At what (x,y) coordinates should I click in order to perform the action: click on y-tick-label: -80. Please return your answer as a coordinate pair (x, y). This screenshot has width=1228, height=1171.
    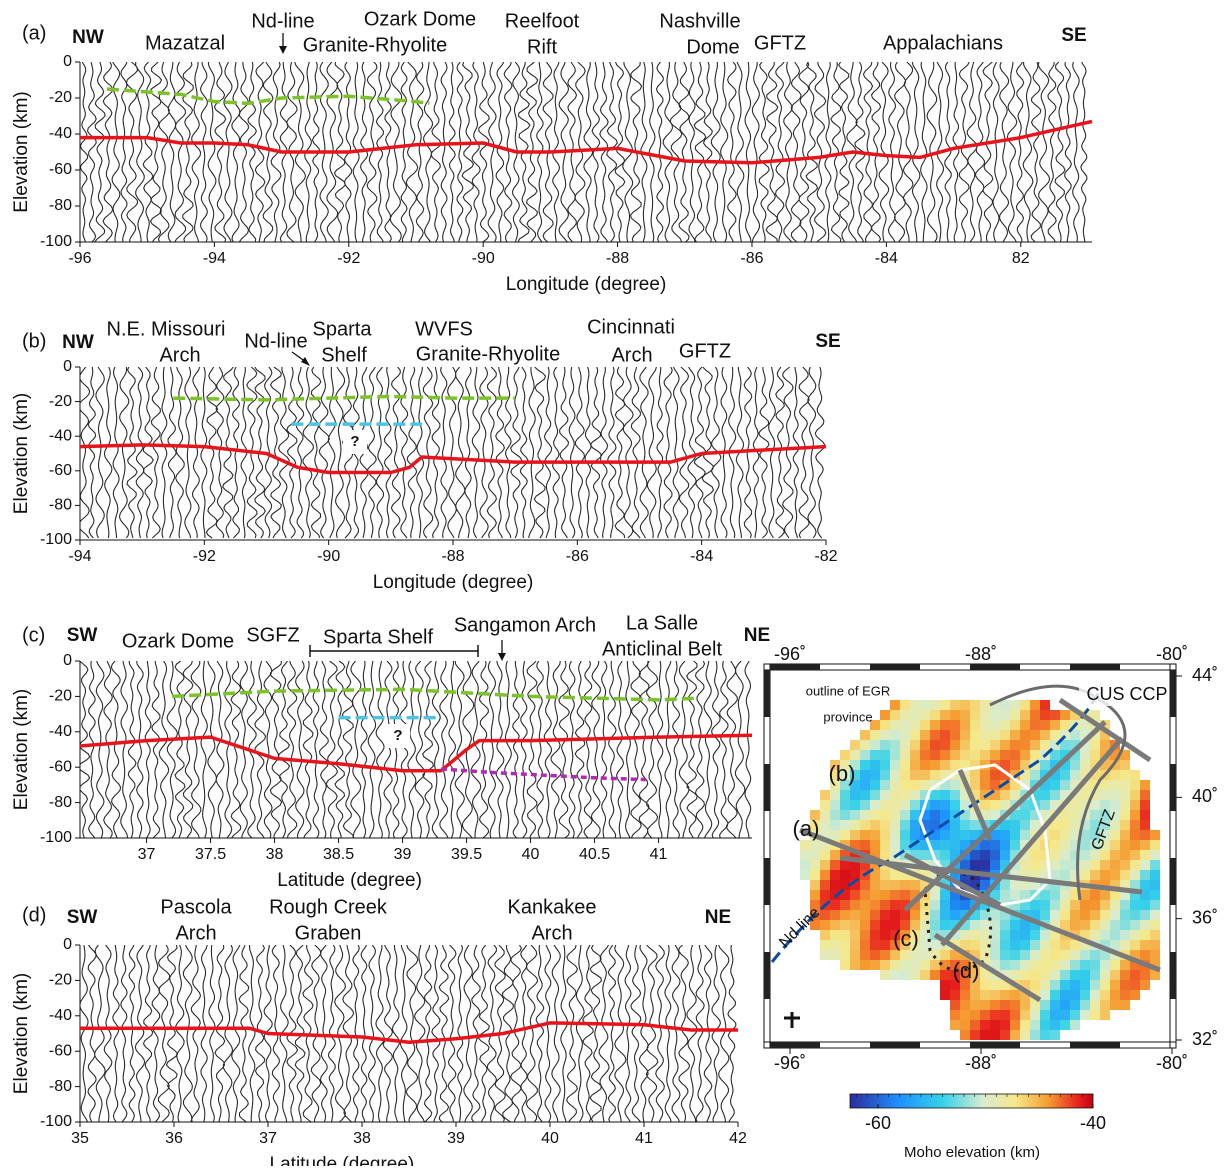
    Looking at the image, I should click on (60, 802).